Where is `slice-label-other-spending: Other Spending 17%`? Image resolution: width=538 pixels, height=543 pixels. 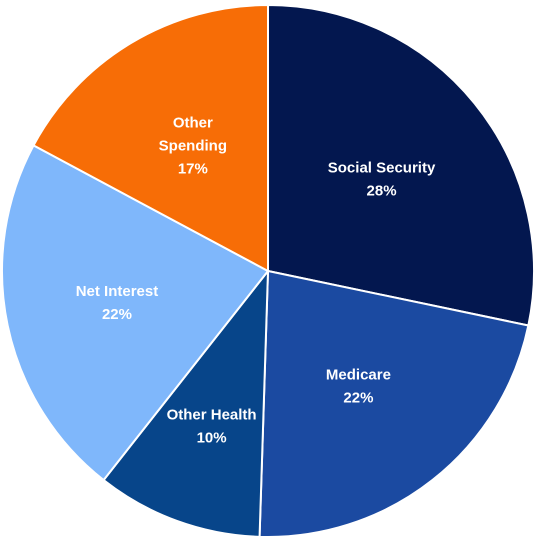
slice-label-other-spending: Other Spending 17% is located at coordinates (193, 145).